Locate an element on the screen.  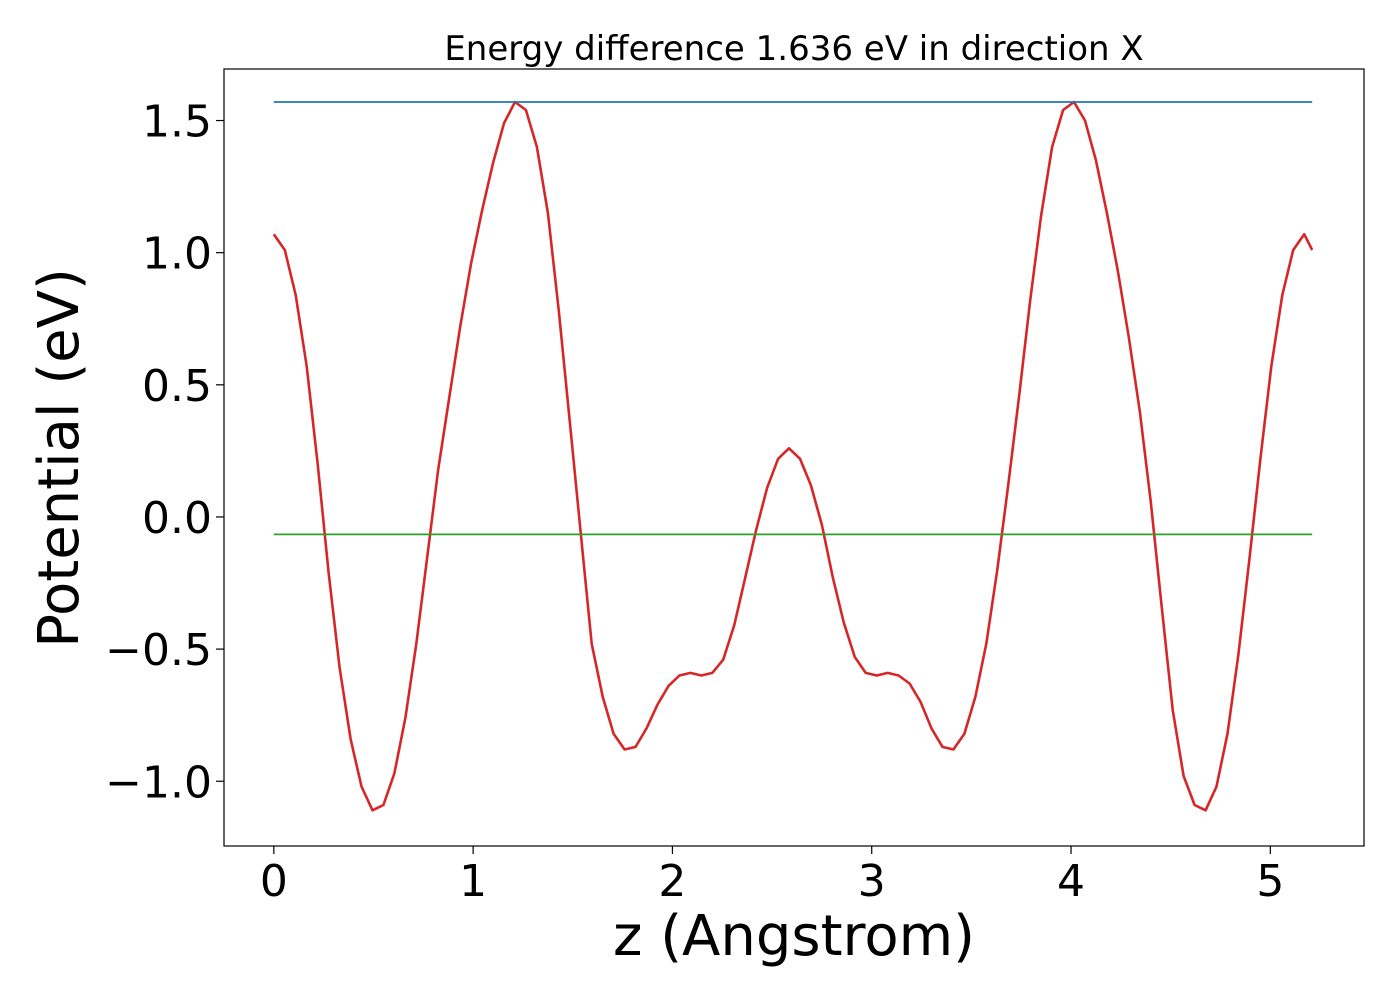
y-tick-label: −0.5 is located at coordinates (158, 650).